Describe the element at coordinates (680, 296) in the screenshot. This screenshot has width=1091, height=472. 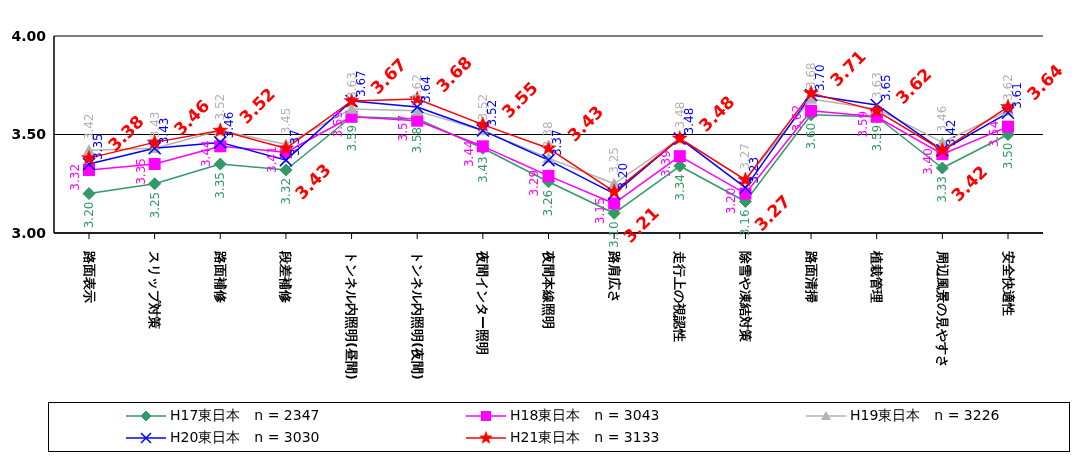
I see `x-tick-label: 走行上の視認性` at that location.